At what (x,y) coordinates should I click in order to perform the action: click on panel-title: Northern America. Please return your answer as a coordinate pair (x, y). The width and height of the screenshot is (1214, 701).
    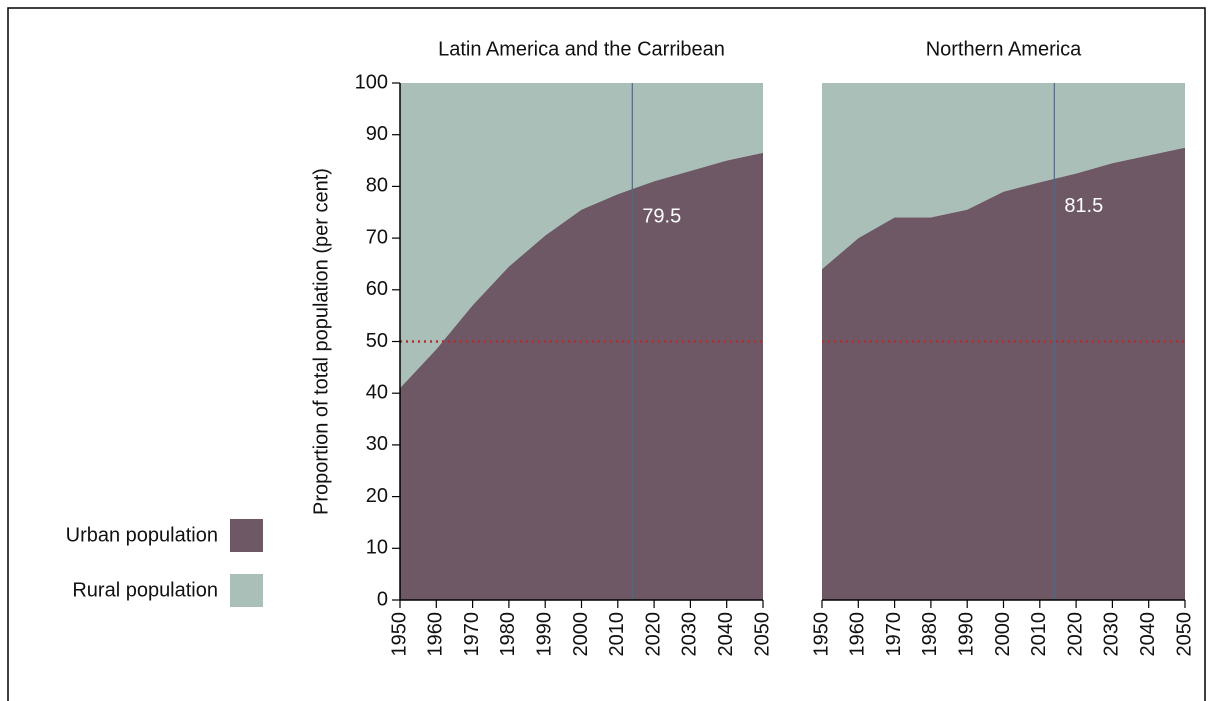
    Looking at the image, I should click on (1004, 49).